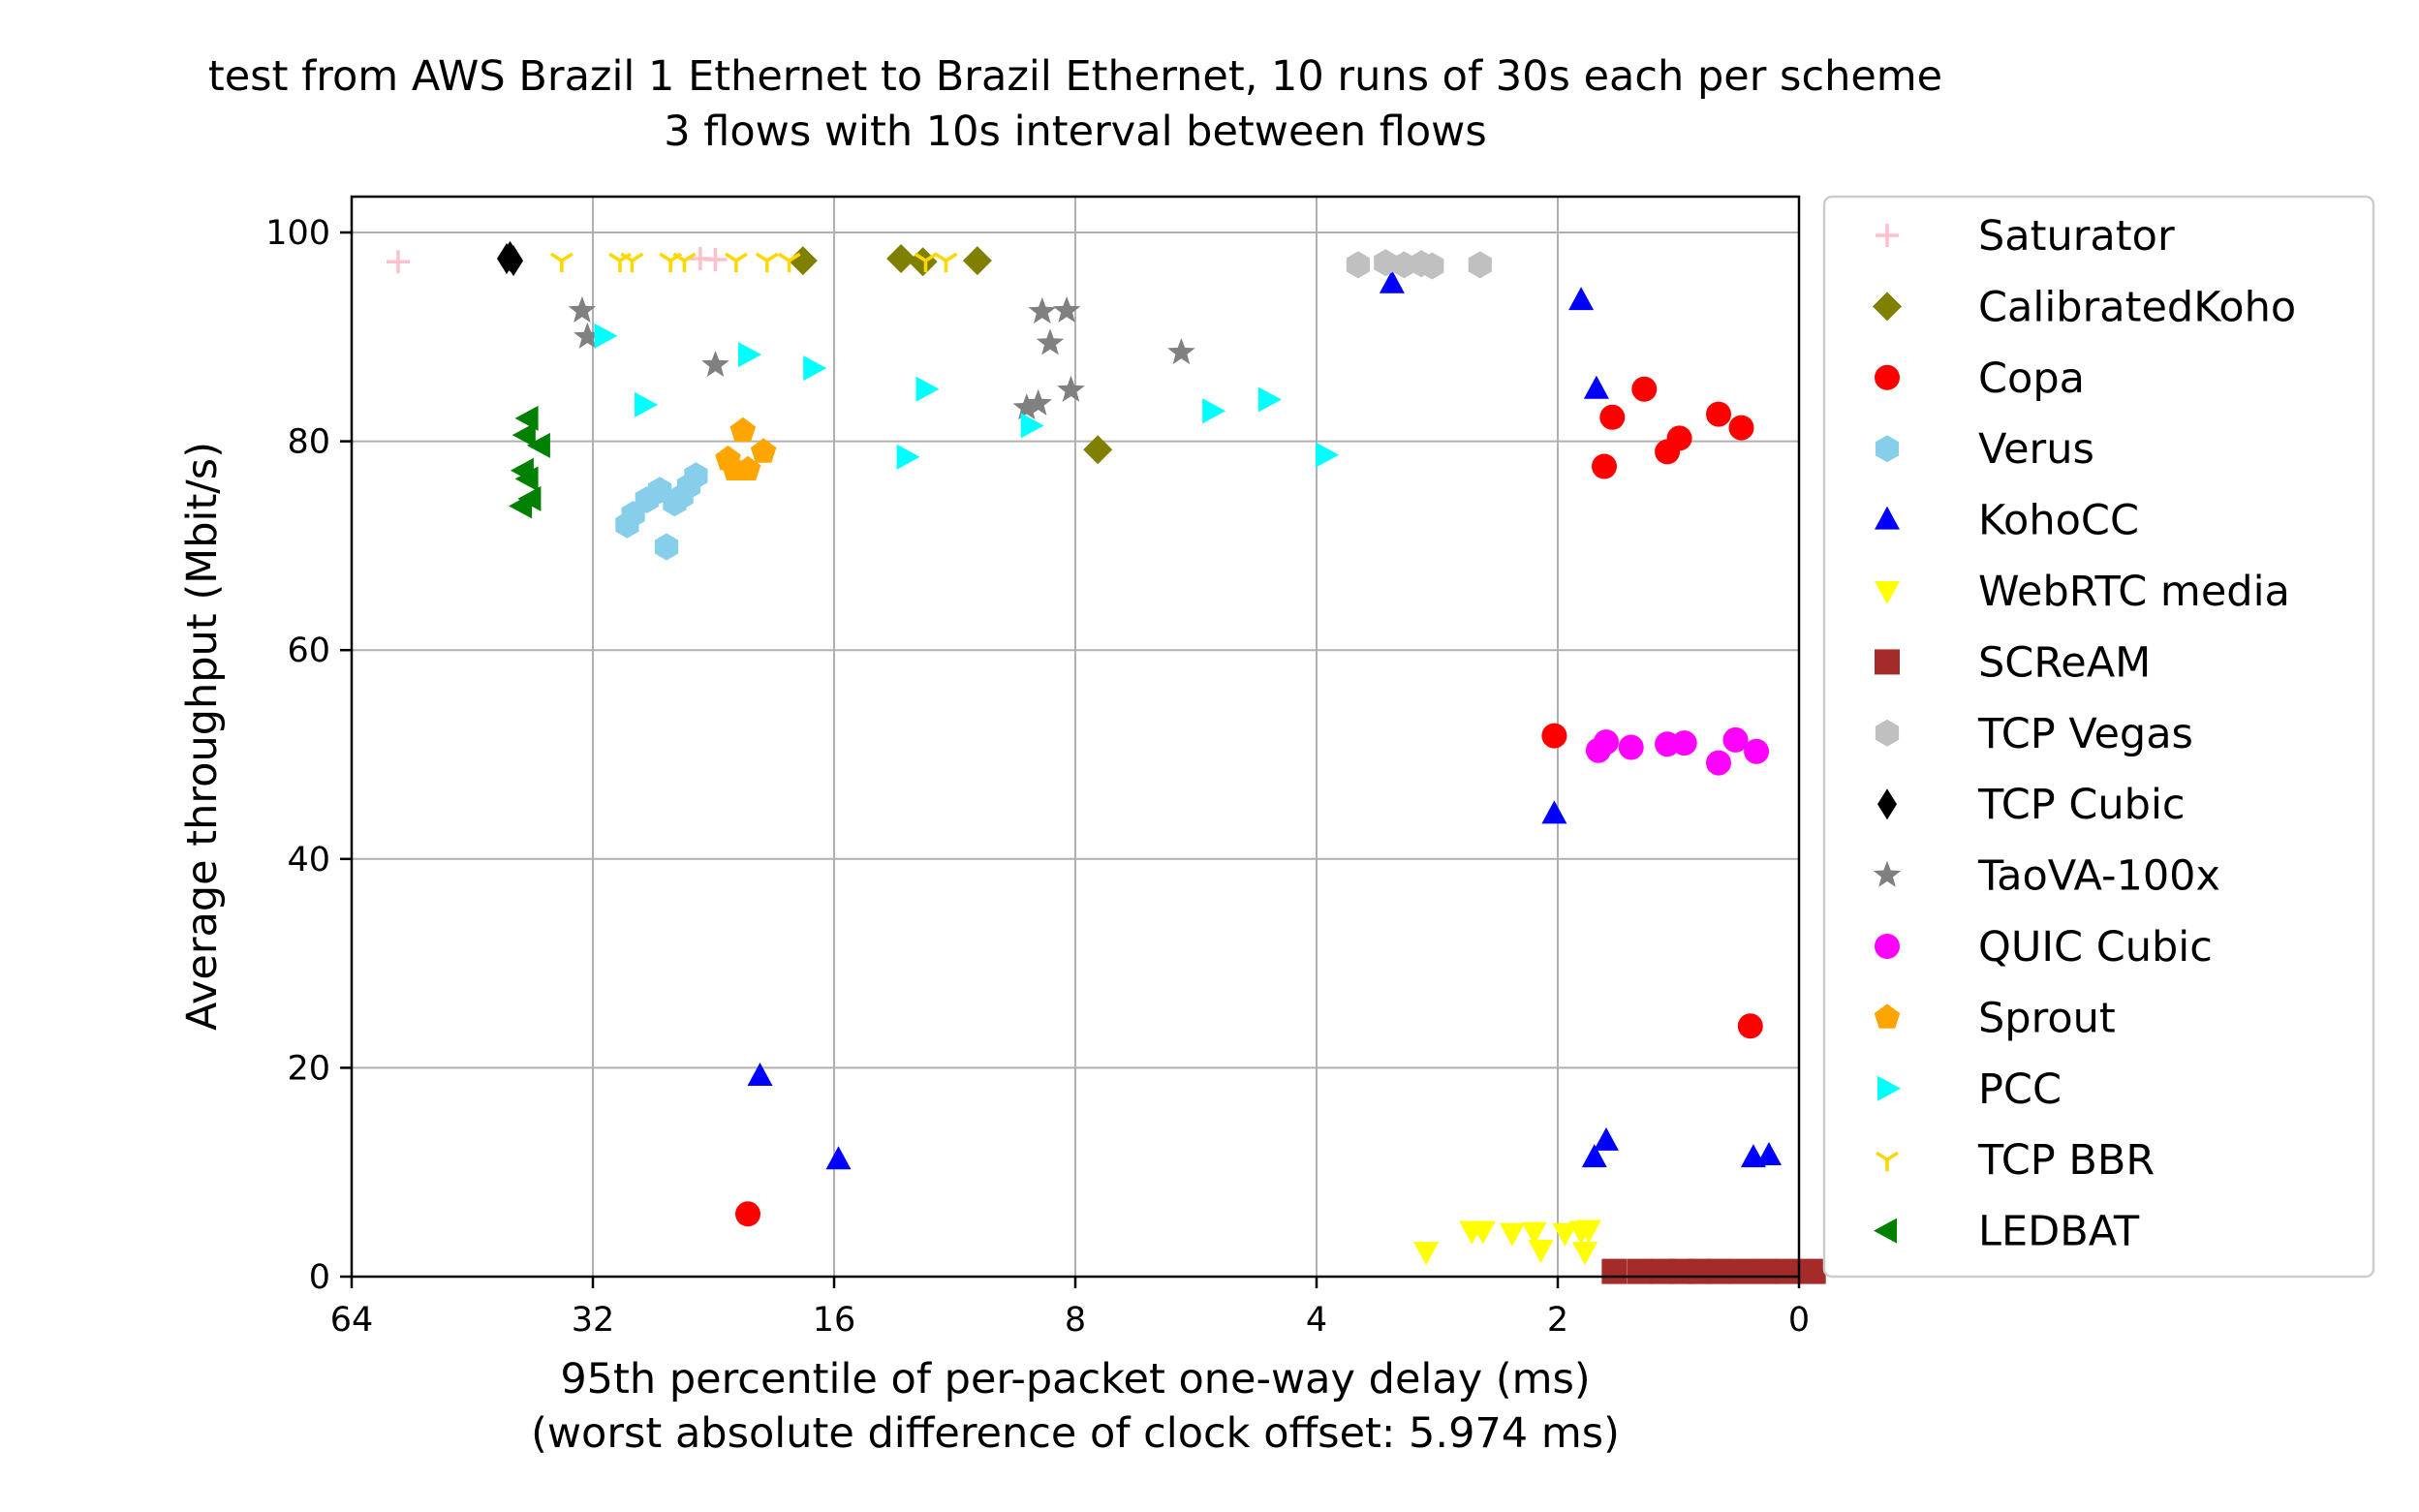 This screenshot has height=1512, width=2419. What do you see at coordinates (1075, 132) in the screenshot?
I see `chart-subtitle: 3 flows with 10s interval between flows` at bounding box center [1075, 132].